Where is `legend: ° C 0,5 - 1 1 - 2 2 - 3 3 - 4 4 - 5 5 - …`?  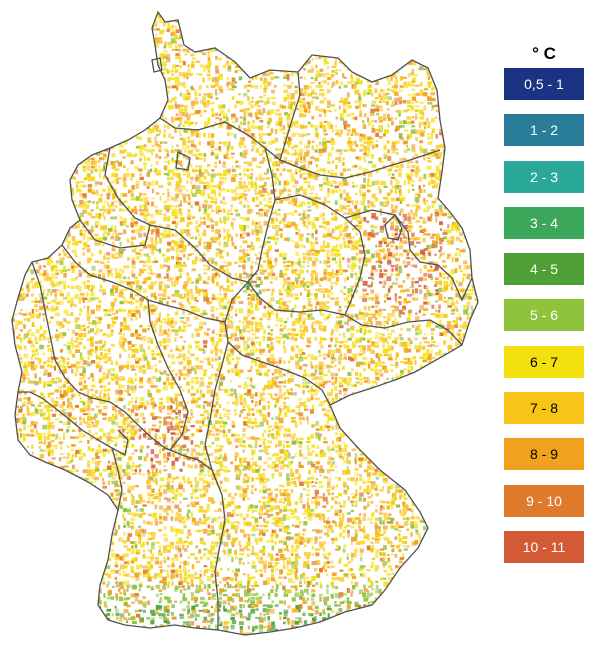 legend: ° C 0,5 - 1 1 - 2 2 - 3 3 - 4 4 - 5 5 - … is located at coordinates (544, 308).